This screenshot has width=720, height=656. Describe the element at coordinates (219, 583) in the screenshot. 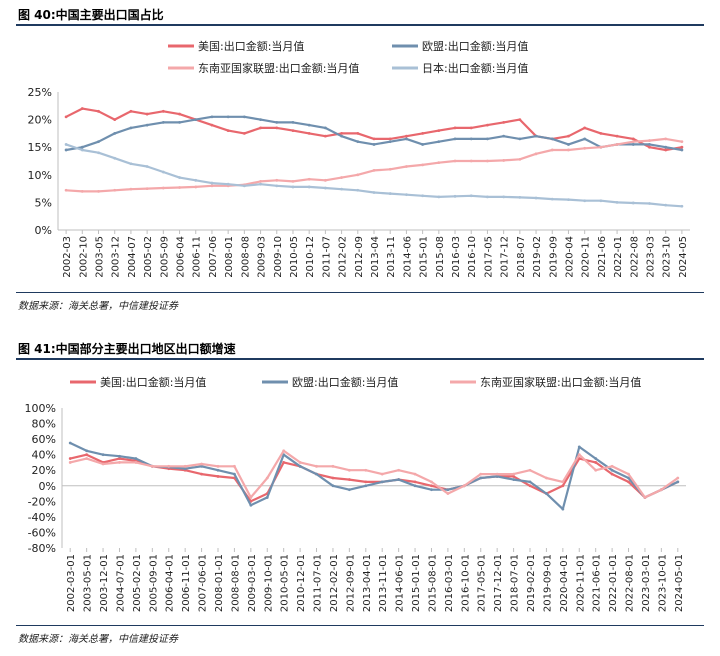

I see `fig41-x-tick-label: 2008-01-01` at that location.